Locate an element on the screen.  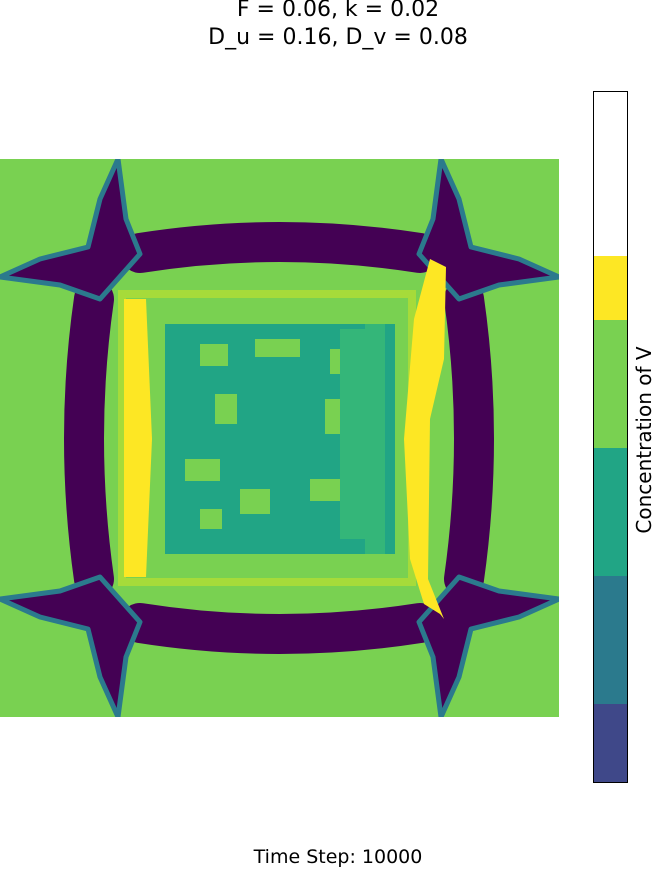
colorbar-label: Concentration of V is located at coordinates (643, 440).